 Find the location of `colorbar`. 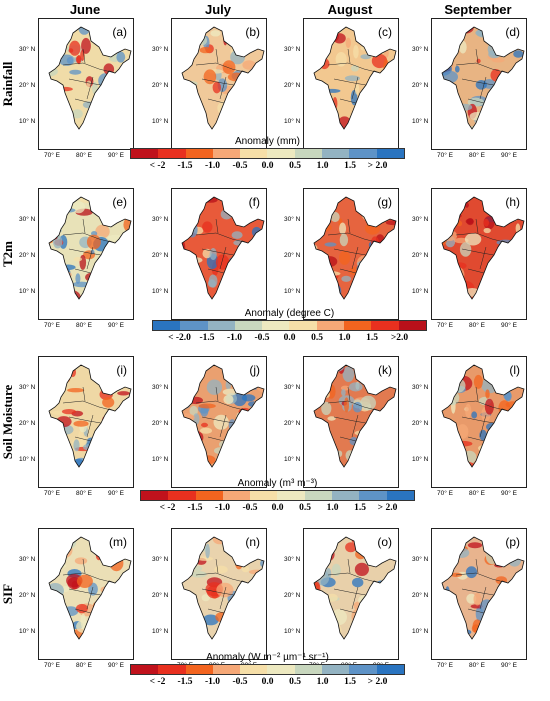

colorbar is located at coordinates (289, 325).